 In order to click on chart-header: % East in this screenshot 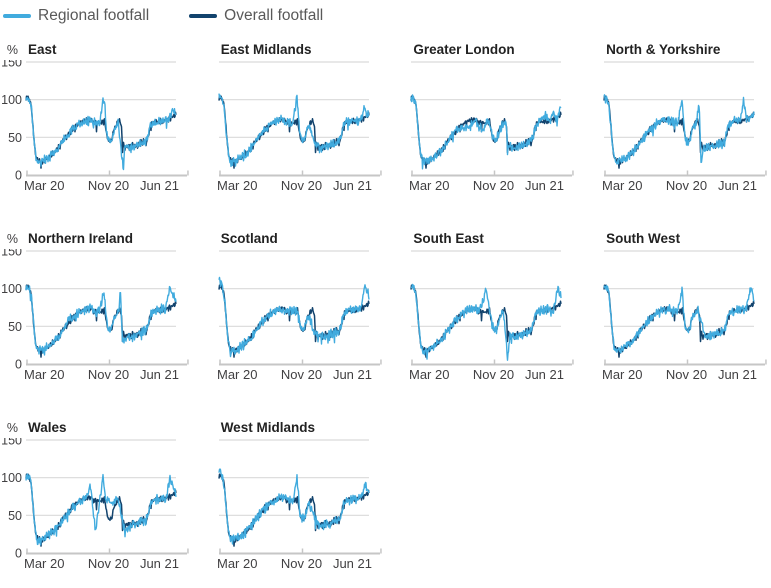, I will do `click(98, 51)`.